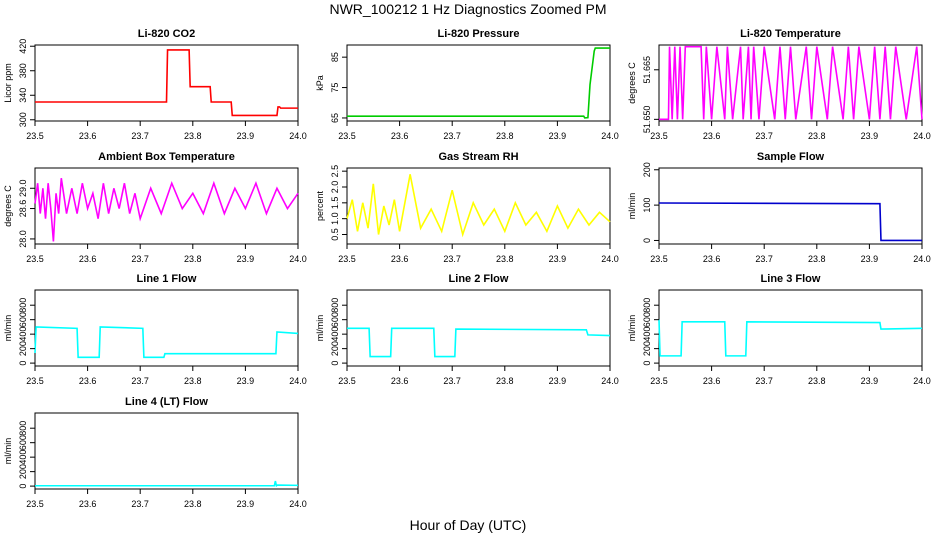 This screenshot has width=936, height=540. I want to click on chart-title: Ambient Box Temperature, so click(166, 157).